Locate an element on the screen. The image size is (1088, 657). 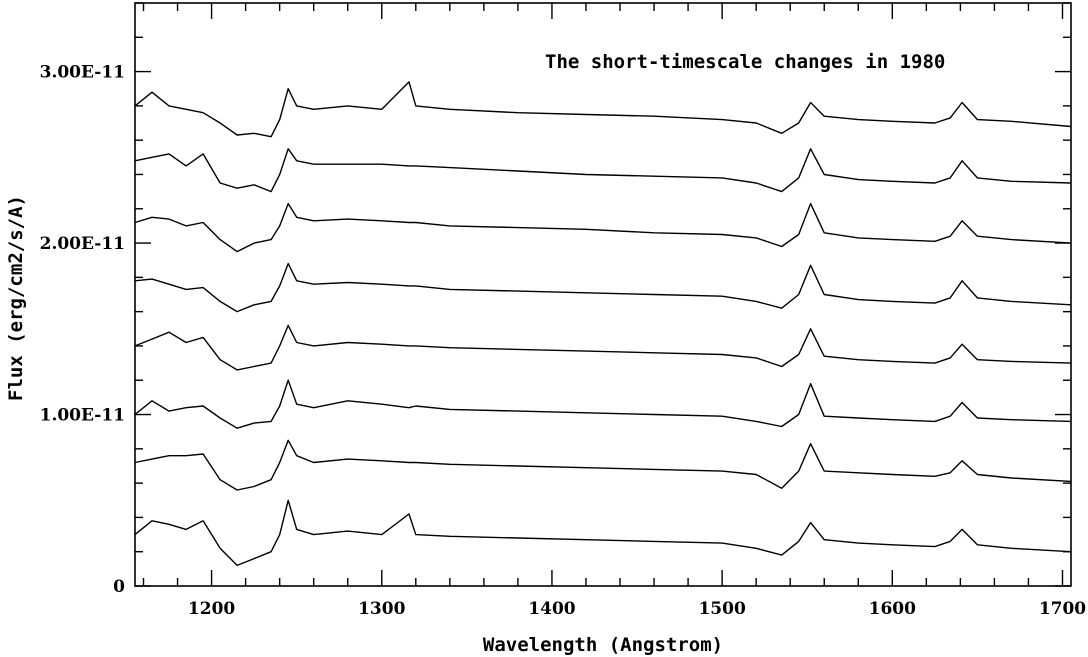
x-tick-label: 1600 is located at coordinates (892, 609).